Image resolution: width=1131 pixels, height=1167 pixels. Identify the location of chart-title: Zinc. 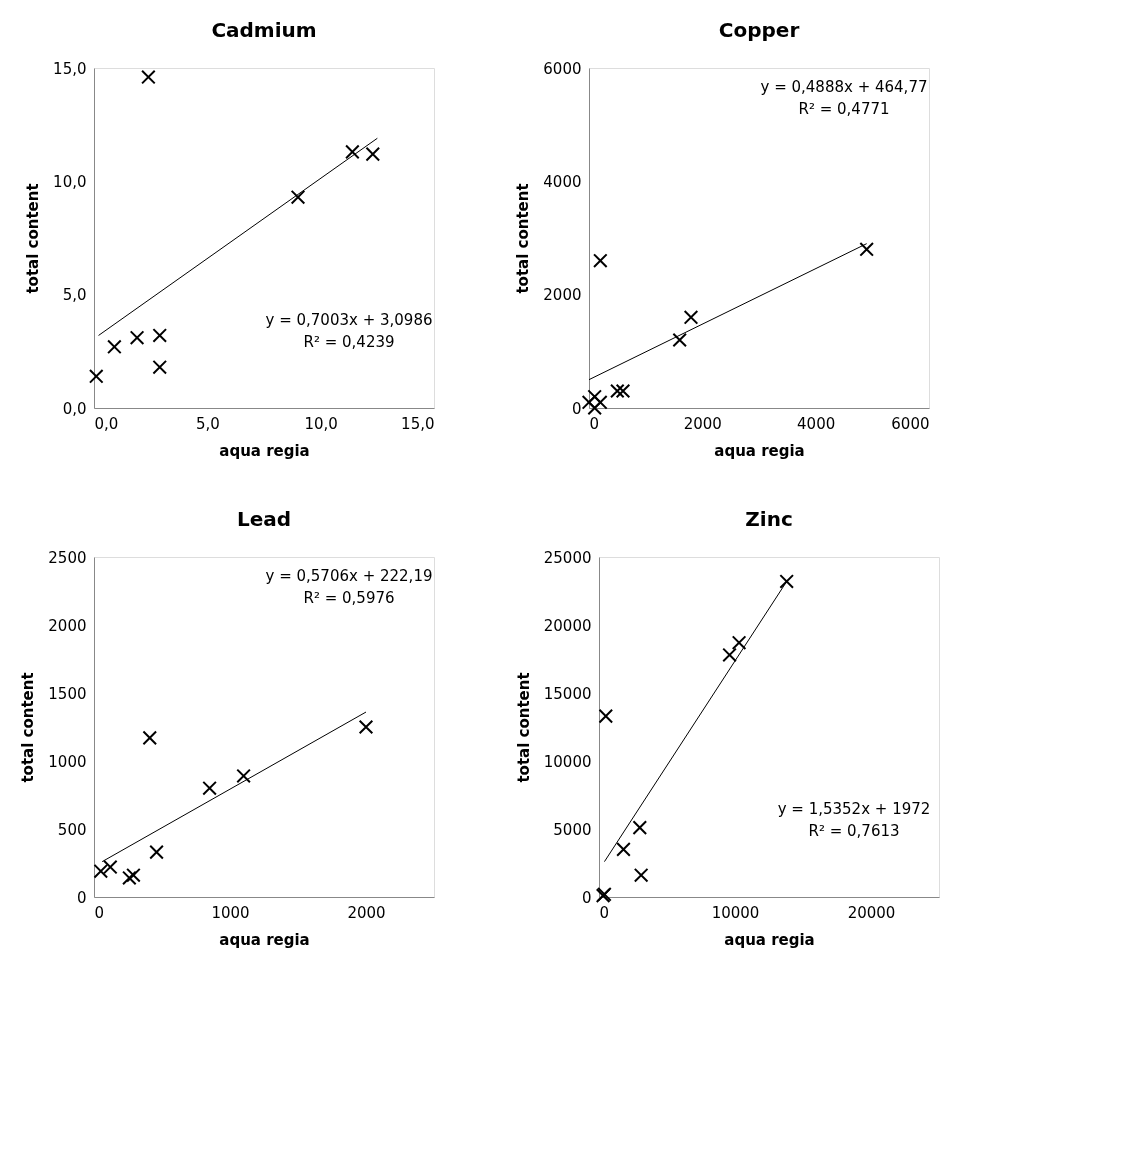
(769, 519).